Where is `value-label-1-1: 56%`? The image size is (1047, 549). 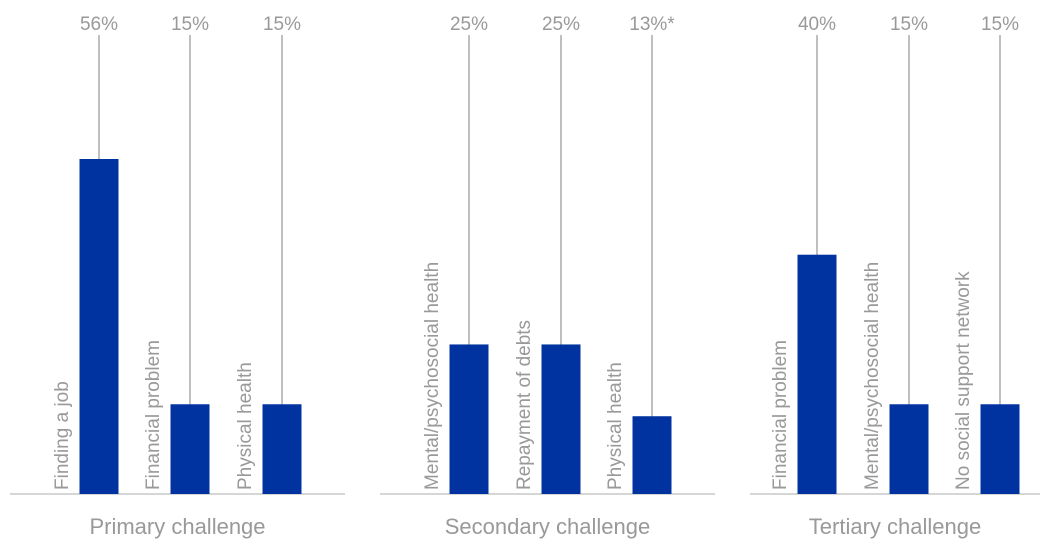
value-label-1-1: 56% is located at coordinates (99, 24).